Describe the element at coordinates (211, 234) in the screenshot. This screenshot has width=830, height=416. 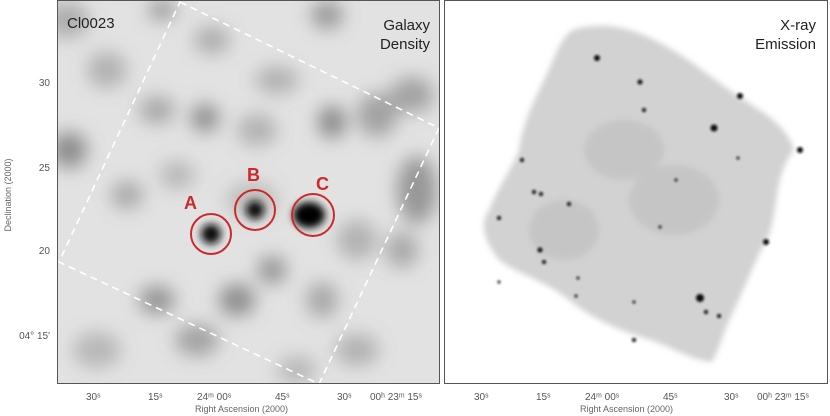
I see `marker-circle-a` at that location.